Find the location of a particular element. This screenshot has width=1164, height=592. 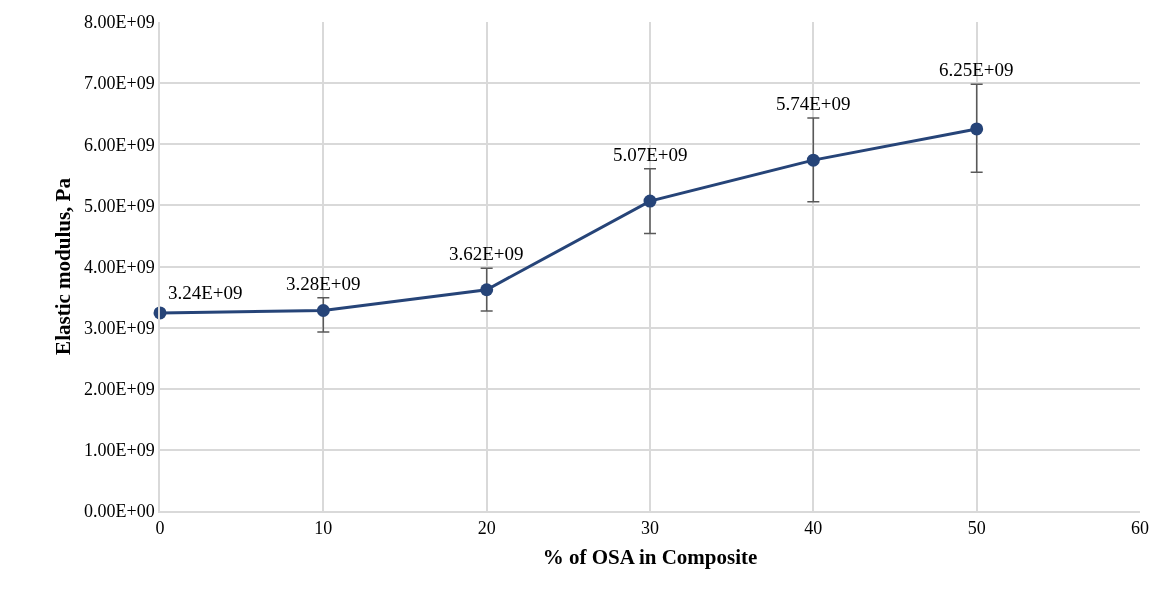

x-tick-label: 50 is located at coordinates (976, 528).